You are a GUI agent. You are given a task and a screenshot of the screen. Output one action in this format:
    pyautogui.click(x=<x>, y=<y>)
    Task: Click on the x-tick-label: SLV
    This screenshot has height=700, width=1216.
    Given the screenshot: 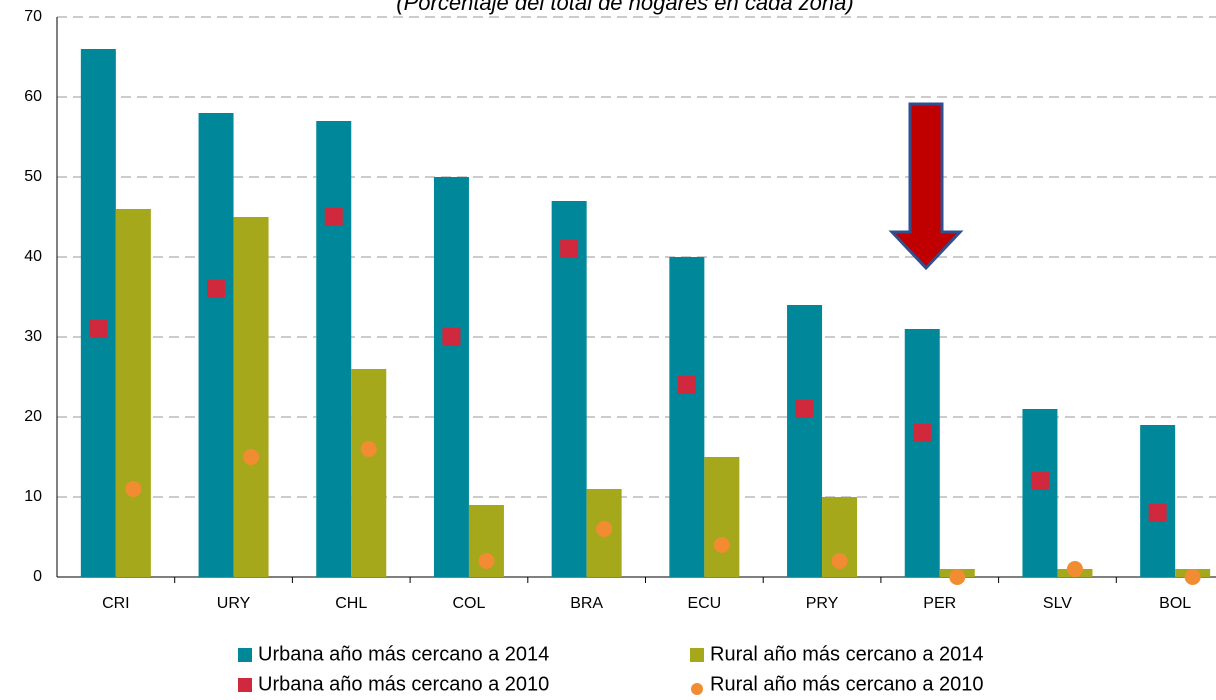 What is the action you would take?
    pyautogui.click(x=1057, y=603)
    